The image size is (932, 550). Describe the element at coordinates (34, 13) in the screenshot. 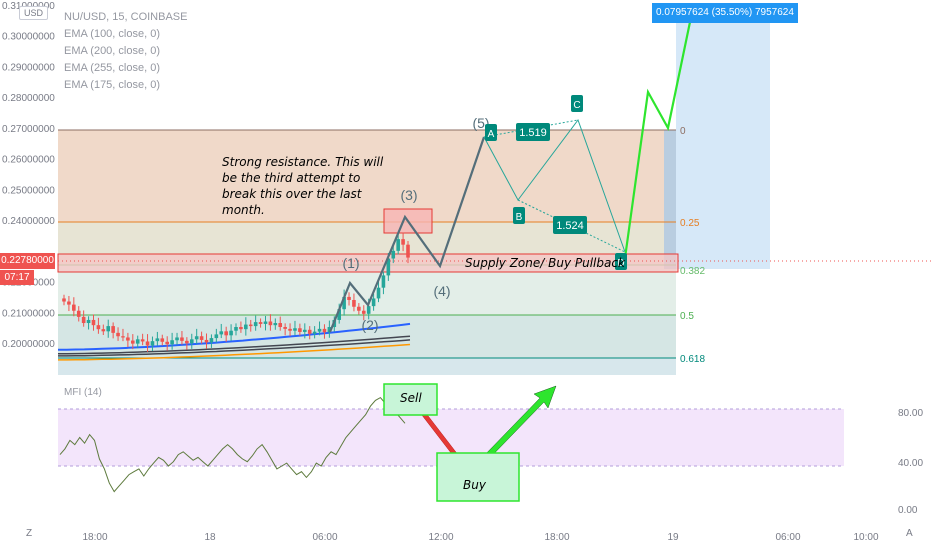

I see `currency-badge: USD` at that location.